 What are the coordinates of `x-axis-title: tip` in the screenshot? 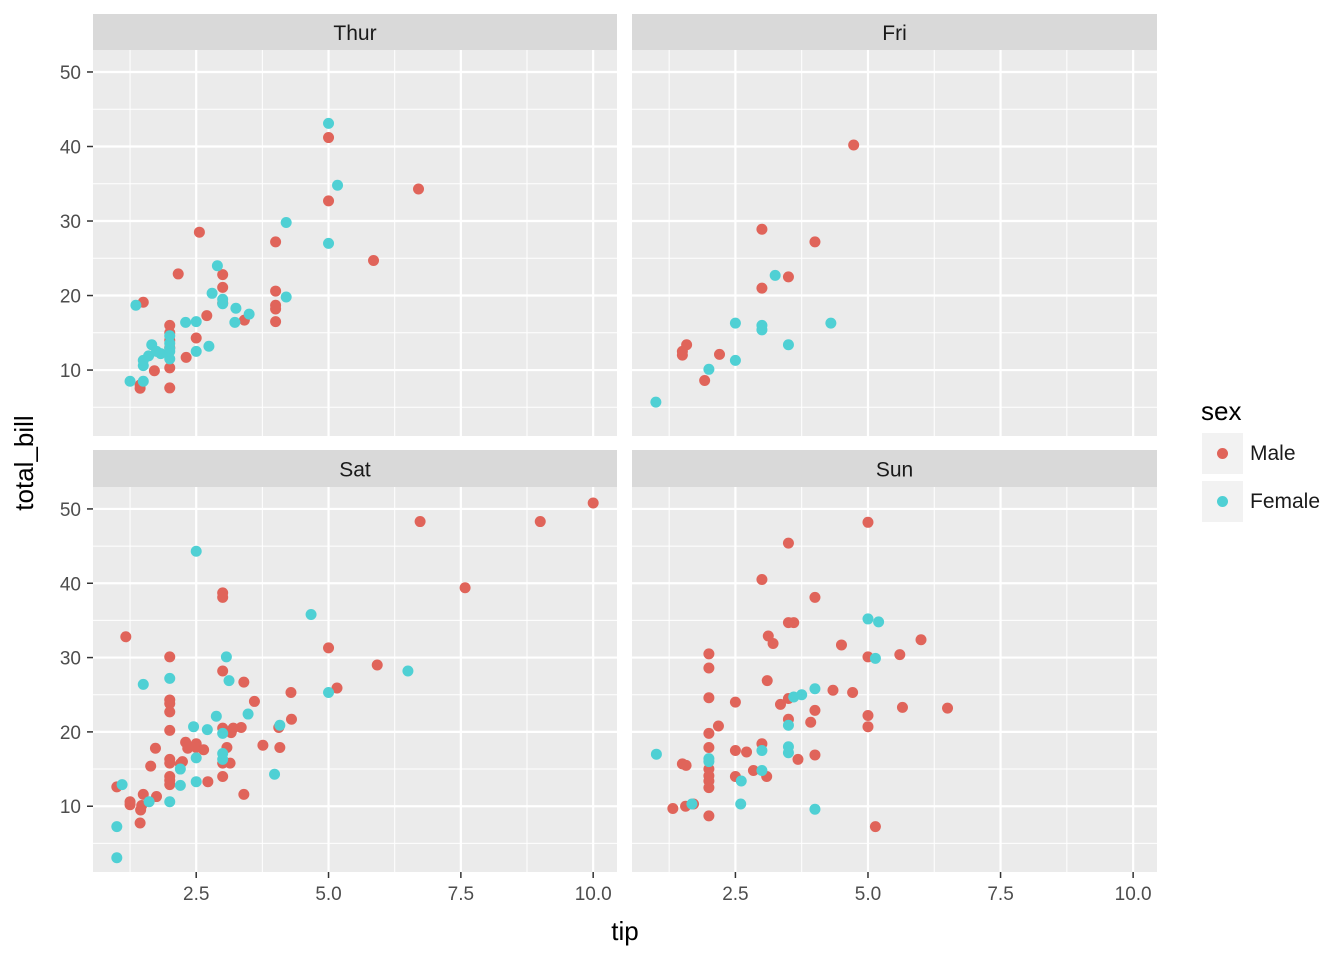 It's located at (624, 931).